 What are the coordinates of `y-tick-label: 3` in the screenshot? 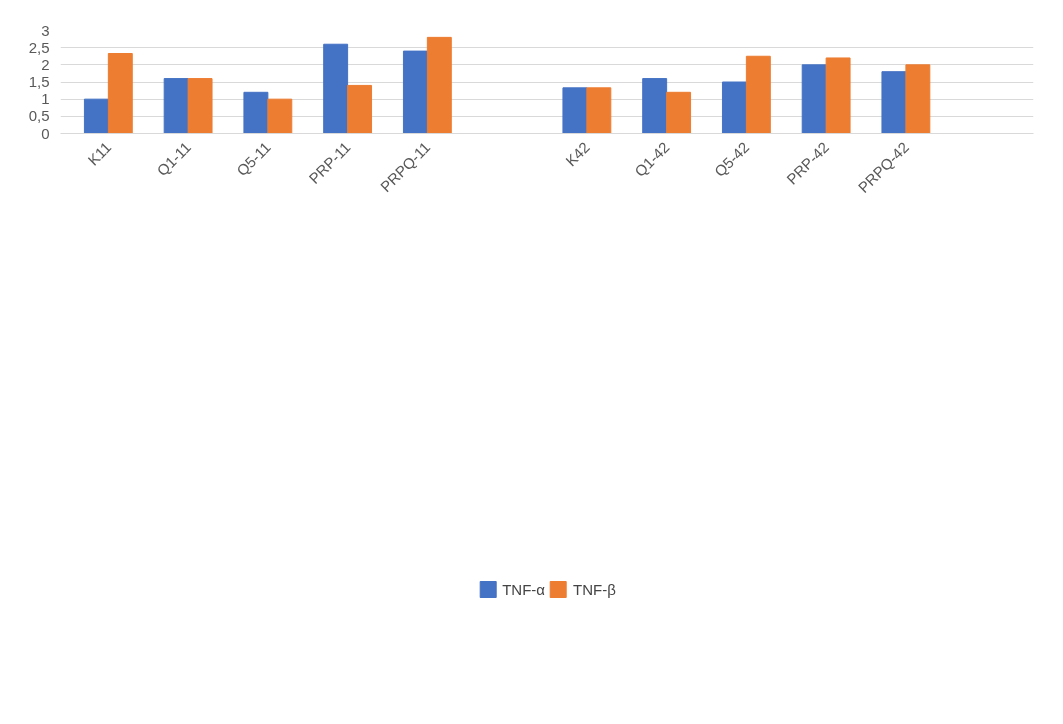 It's located at (45, 30).